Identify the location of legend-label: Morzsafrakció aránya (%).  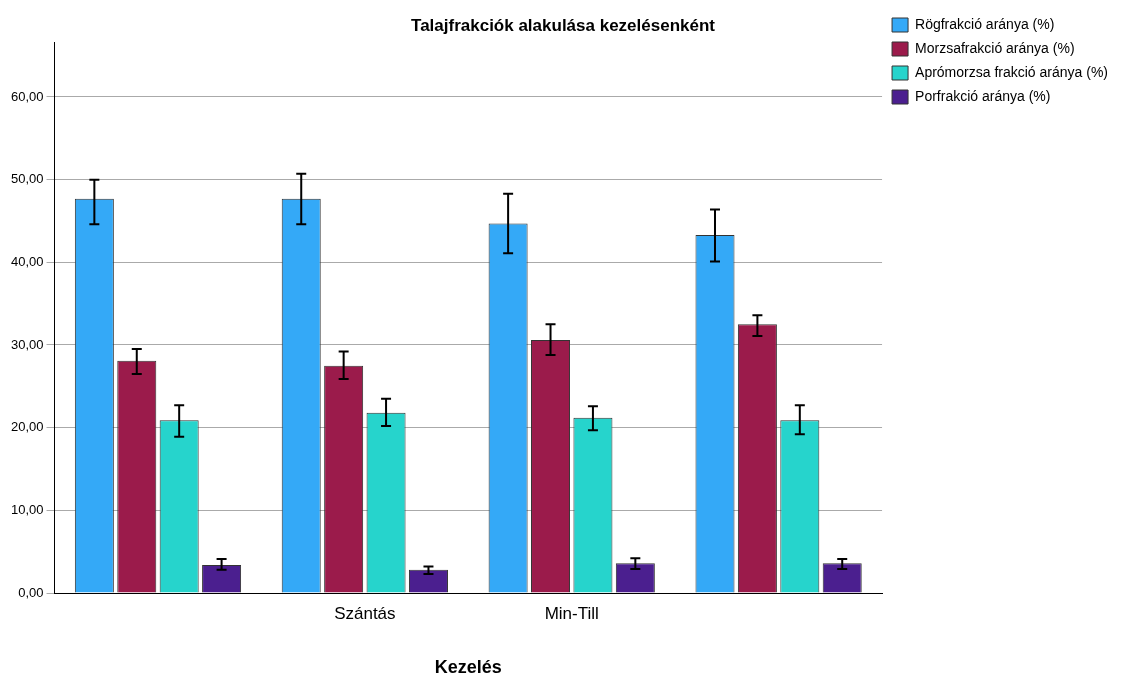
(995, 47).